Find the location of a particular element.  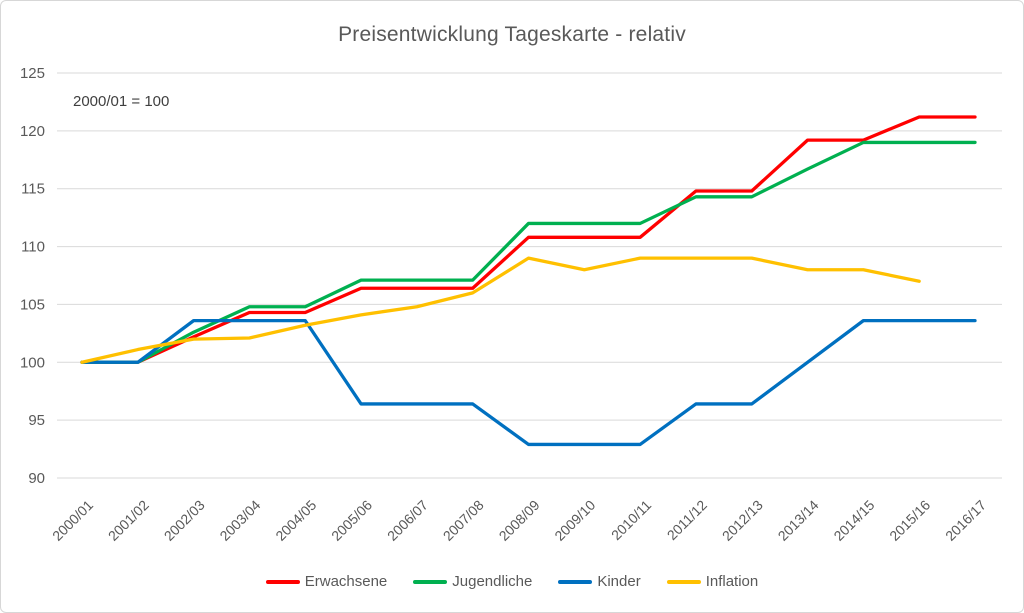

x-axis-tick-label: 2010/11 is located at coordinates (631, 520).